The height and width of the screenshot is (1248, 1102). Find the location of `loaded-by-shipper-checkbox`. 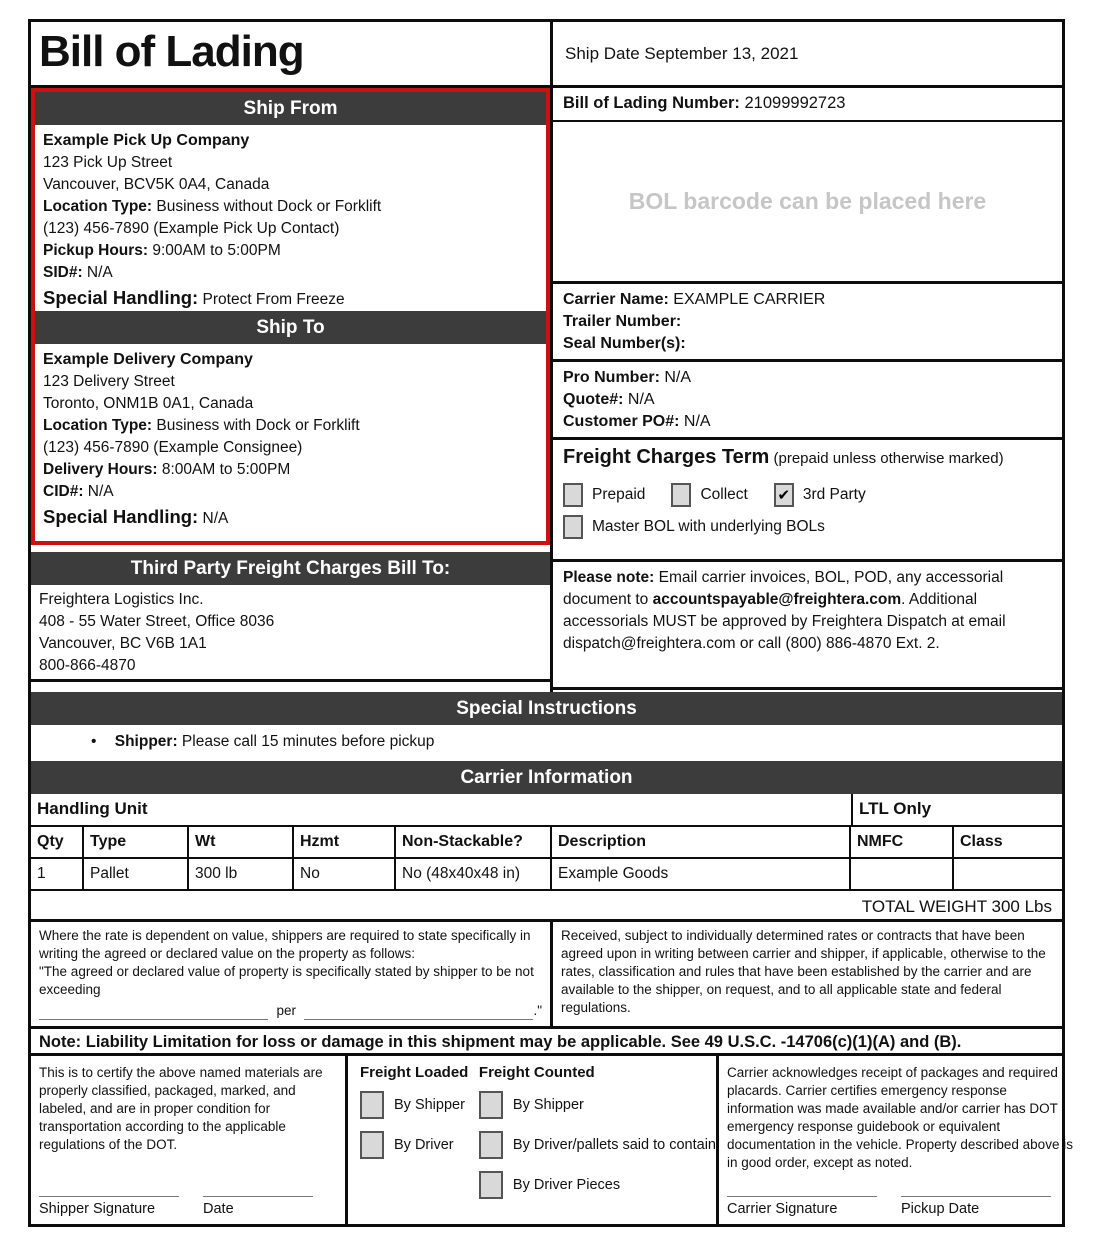

loaded-by-shipper-checkbox is located at coordinates (372, 1105).